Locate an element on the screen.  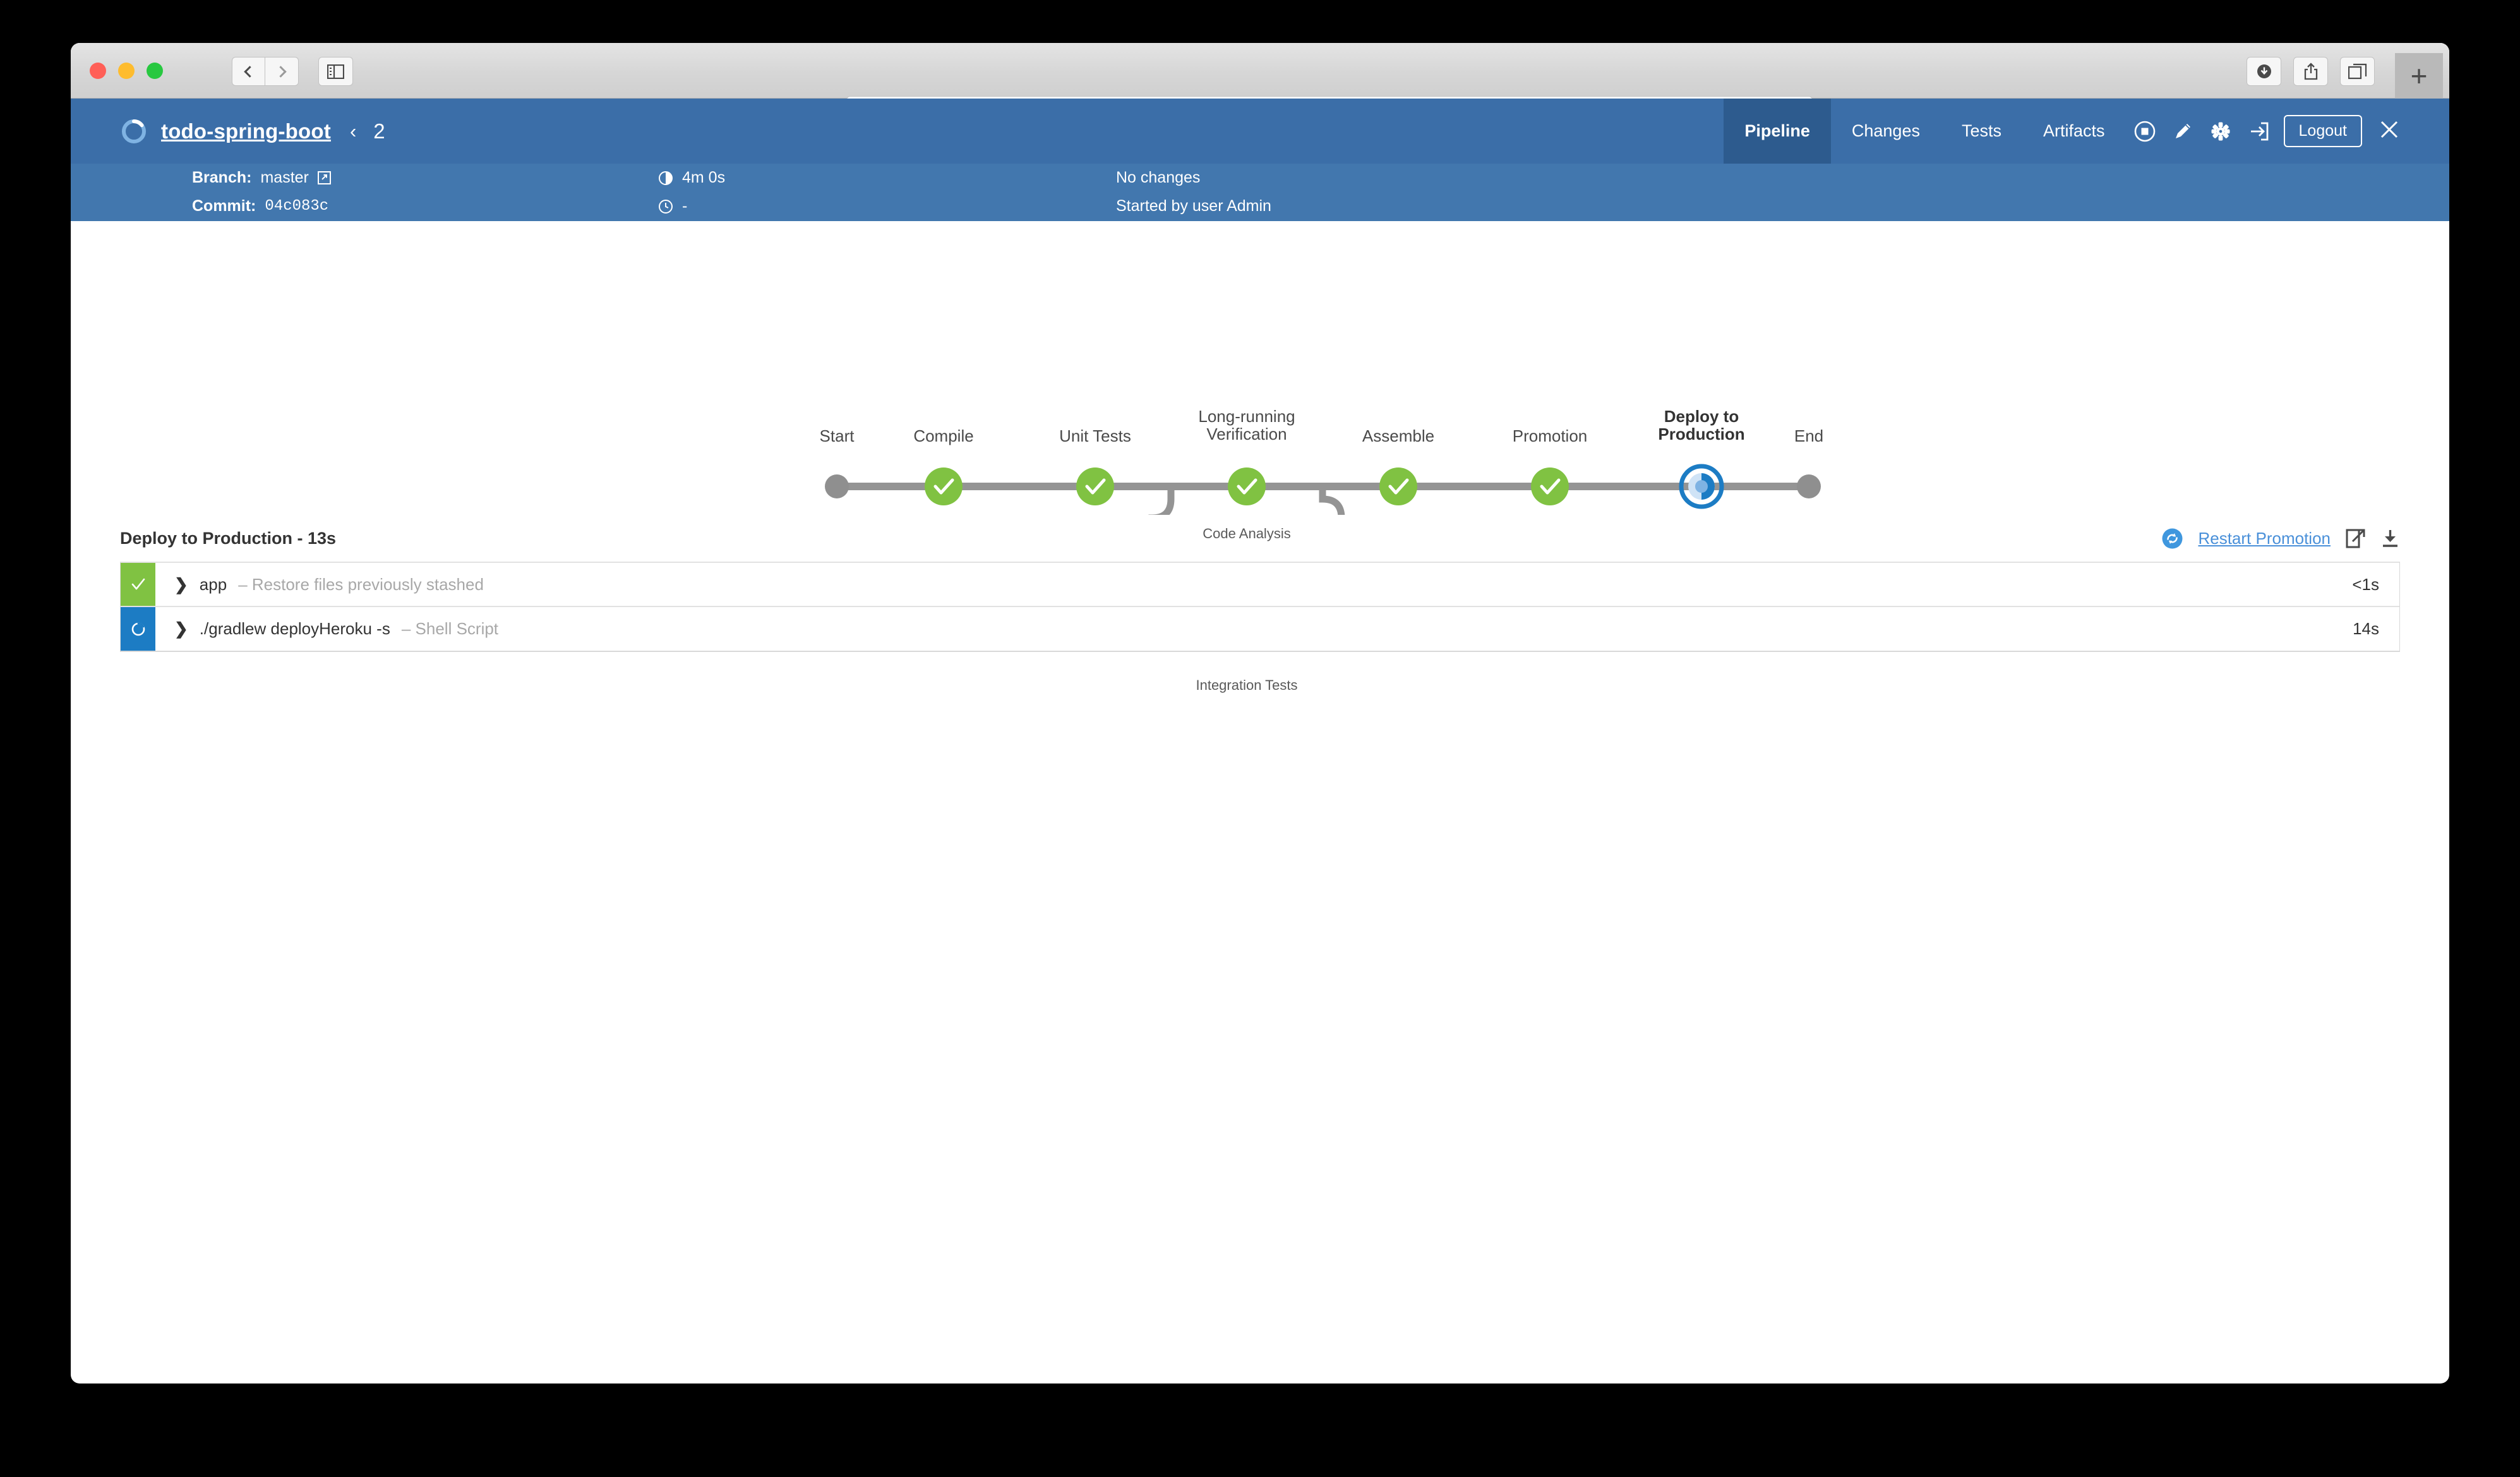
graph-label-compile: Compile is located at coordinates (943, 435).